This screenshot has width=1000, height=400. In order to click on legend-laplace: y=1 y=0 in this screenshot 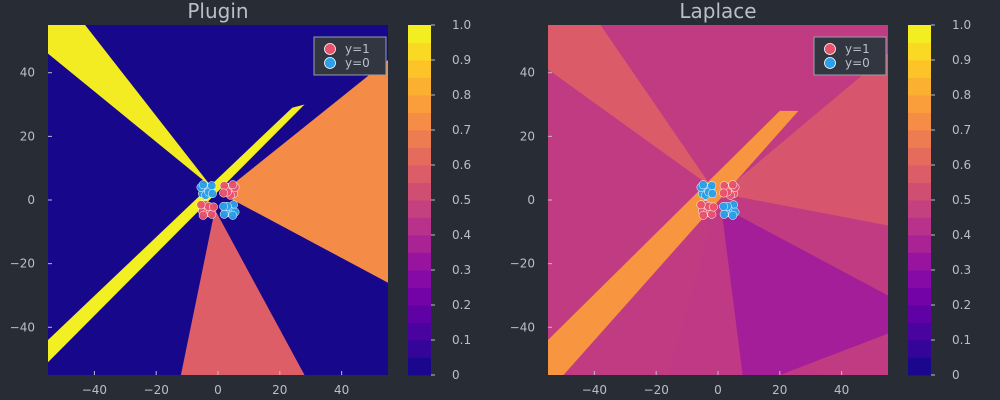, I will do `click(850, 56)`.